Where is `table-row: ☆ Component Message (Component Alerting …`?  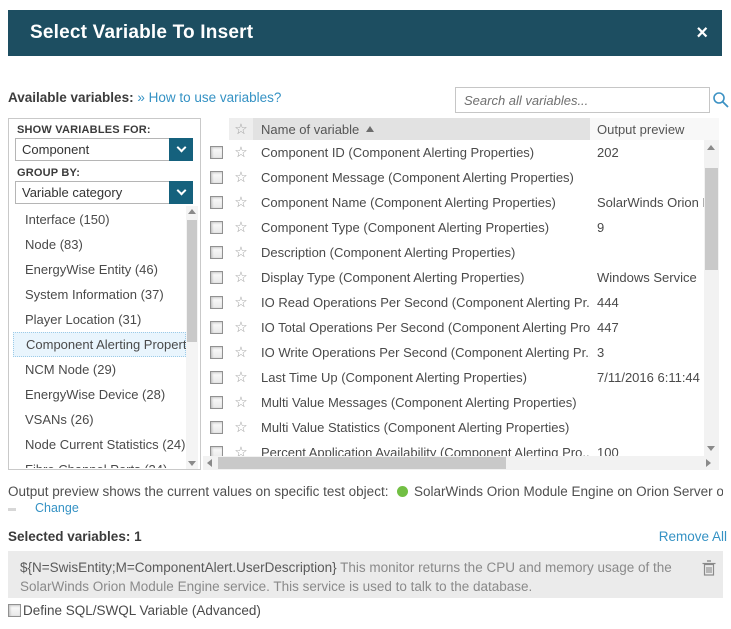
table-row: ☆ Component Message (Component Alerting … is located at coordinates (461, 177).